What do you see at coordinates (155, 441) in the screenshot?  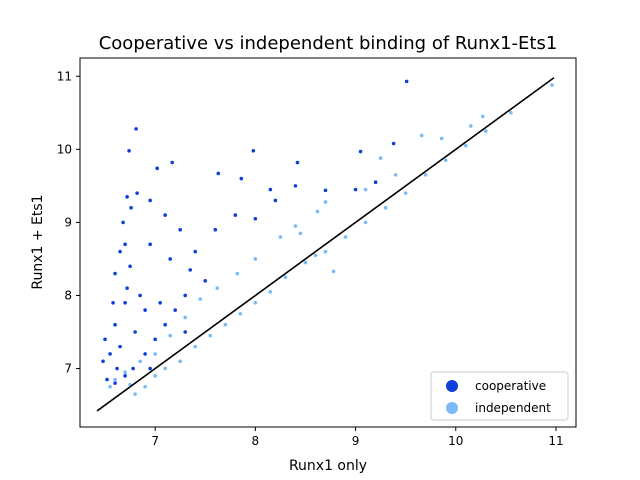 I see `x-tick-label: 7` at bounding box center [155, 441].